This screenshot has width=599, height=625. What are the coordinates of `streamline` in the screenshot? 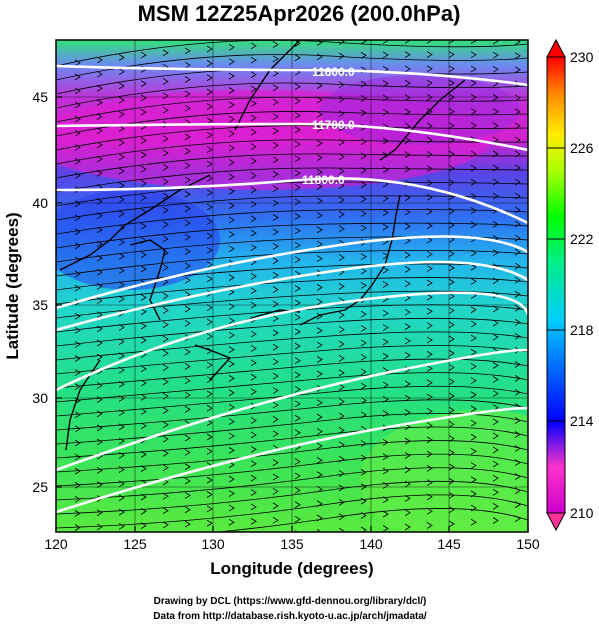 It's located at (292, 194).